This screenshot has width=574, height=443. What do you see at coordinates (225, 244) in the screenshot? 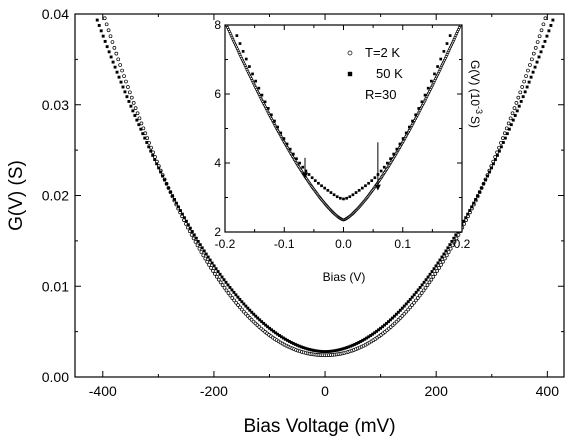
I see `inset-x-tick-label: -0.2` at bounding box center [225, 244].